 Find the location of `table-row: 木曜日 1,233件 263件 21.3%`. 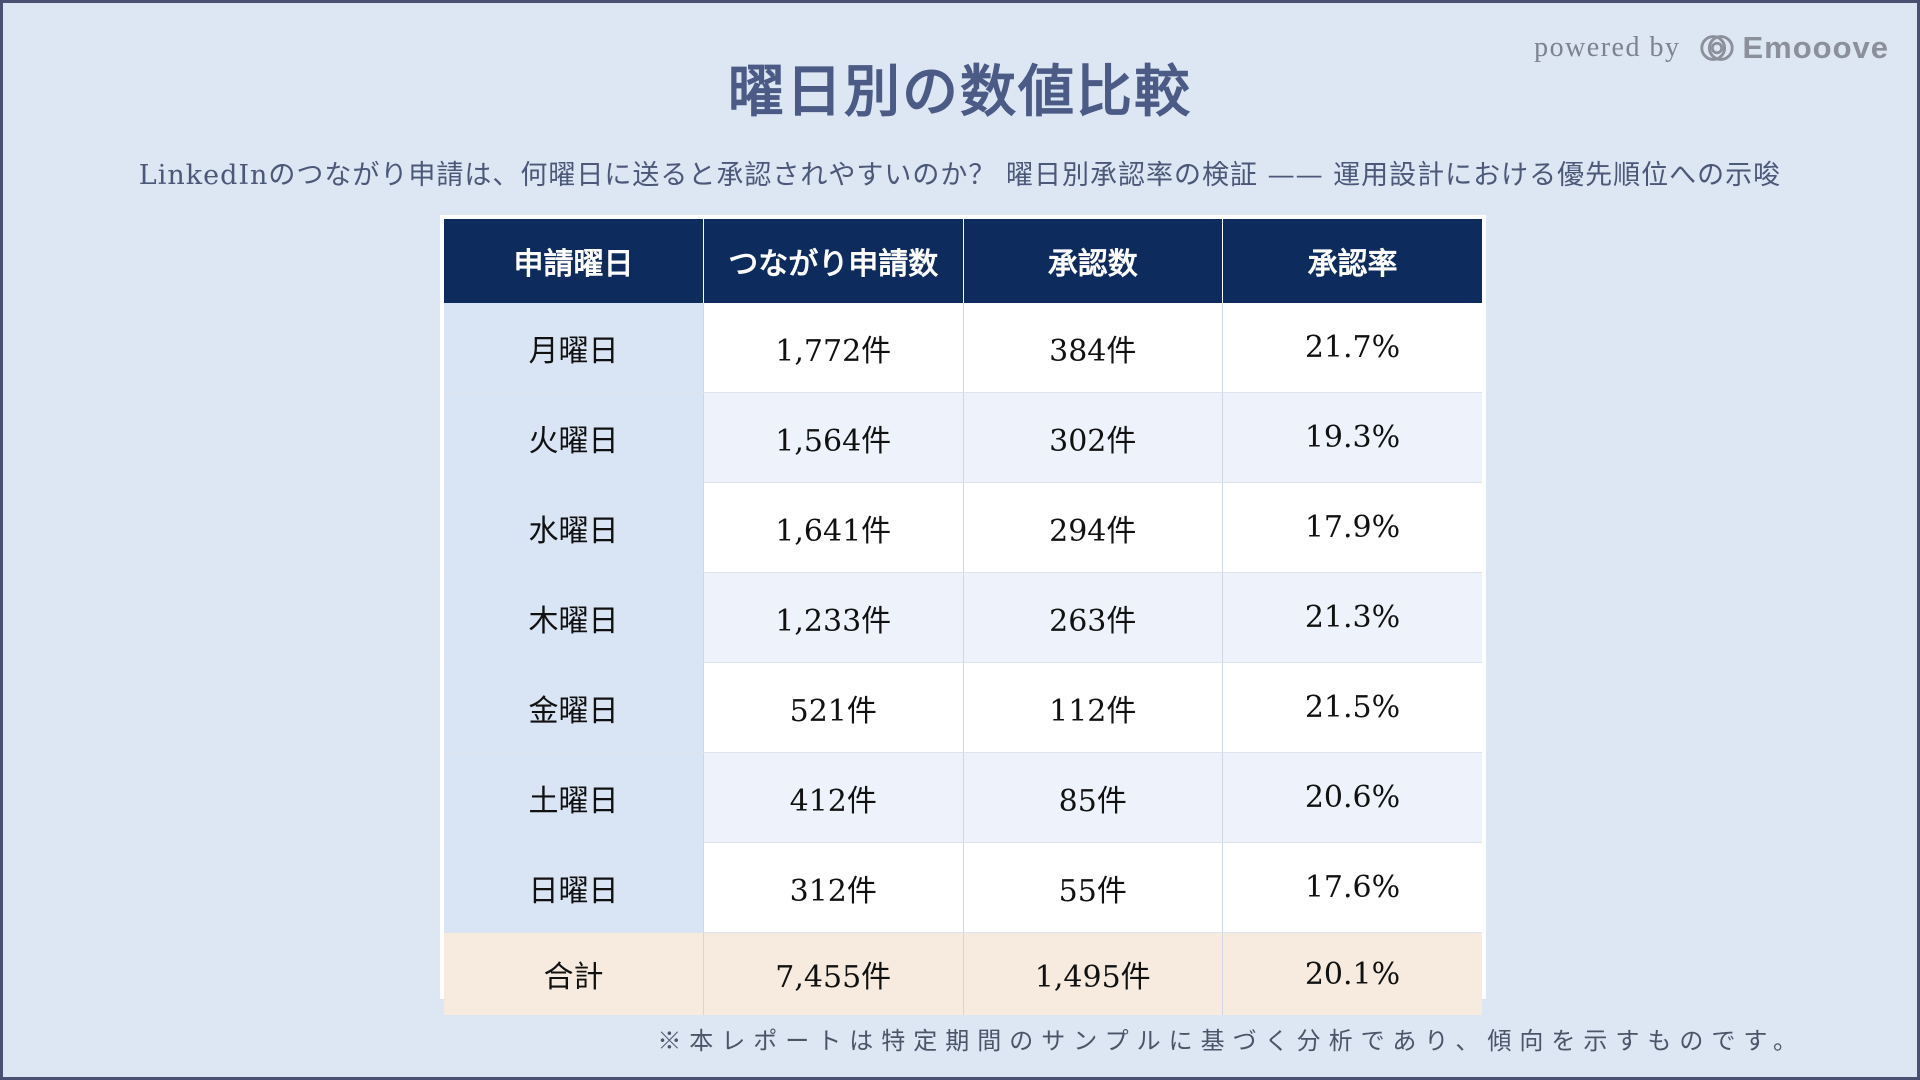

table-row: 木曜日 1,233件 263件 21.3% is located at coordinates (963, 617).